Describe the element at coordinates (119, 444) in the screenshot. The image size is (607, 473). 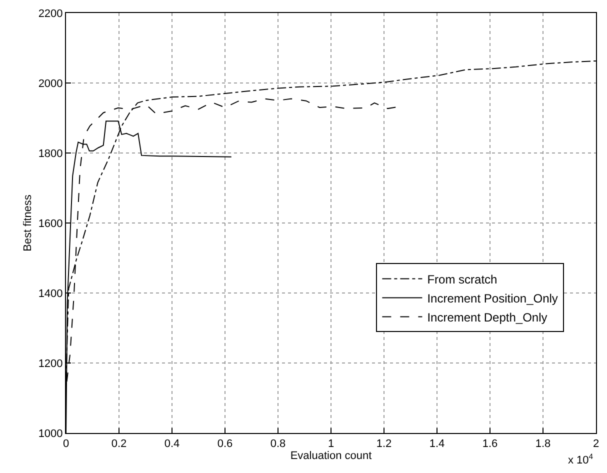
I see `x-tick-label: 0.2` at that location.